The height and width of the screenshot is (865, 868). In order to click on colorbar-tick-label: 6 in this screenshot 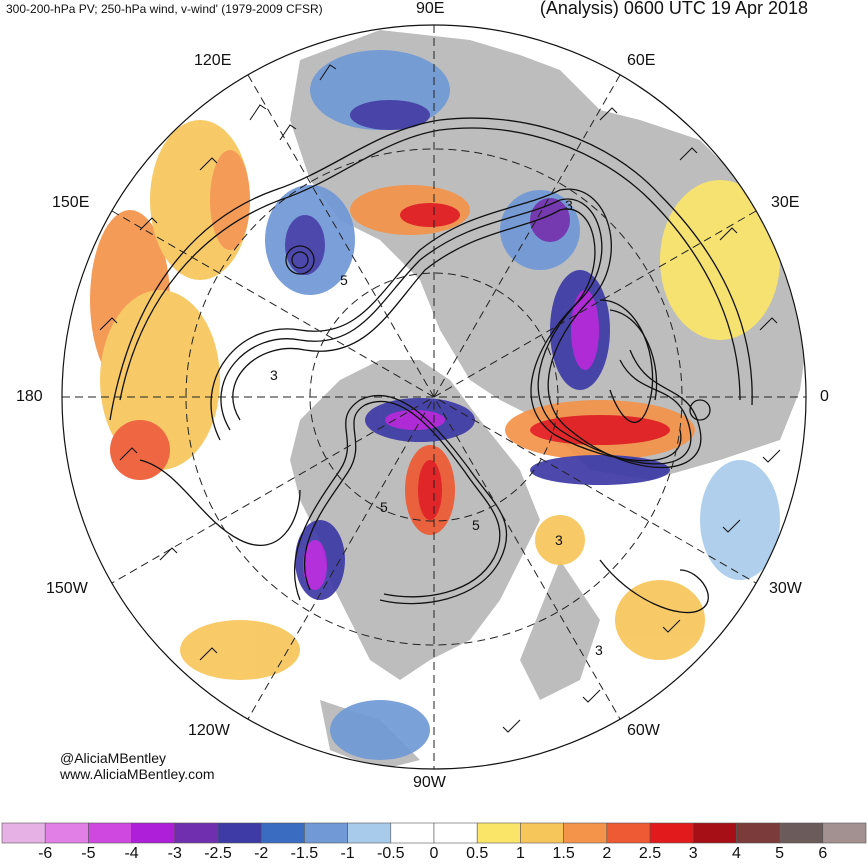, I will do `click(823, 853)`.